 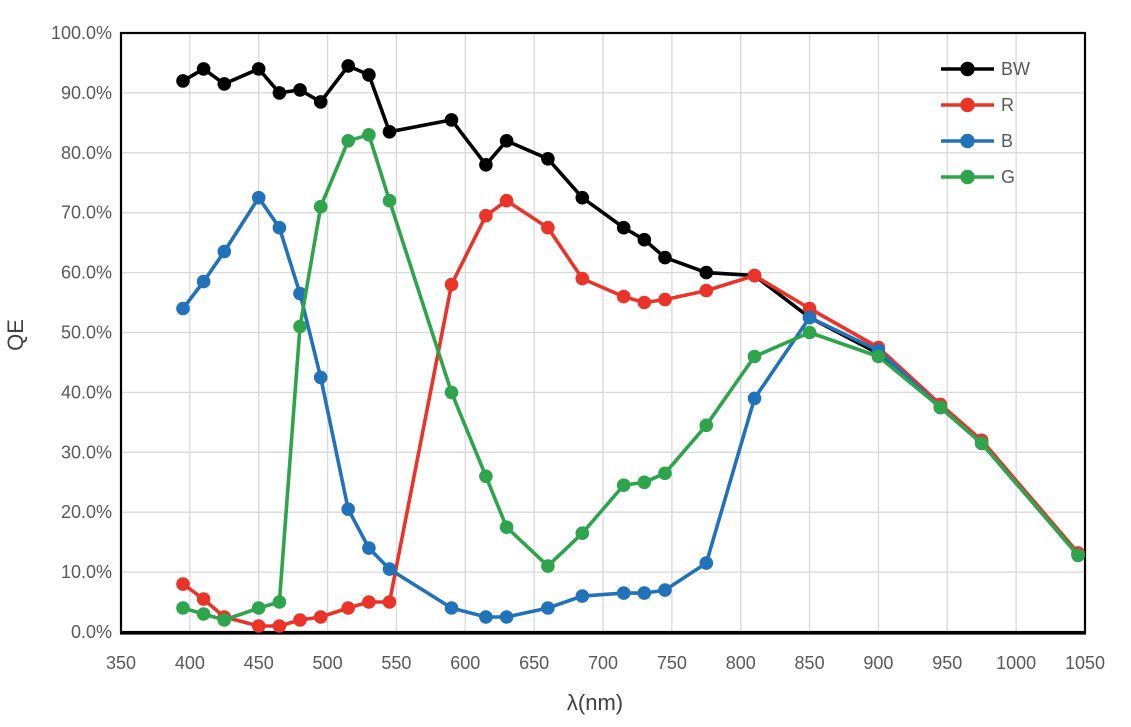 I want to click on y-axis-tick-label: 10.0%, so click(x=86, y=572).